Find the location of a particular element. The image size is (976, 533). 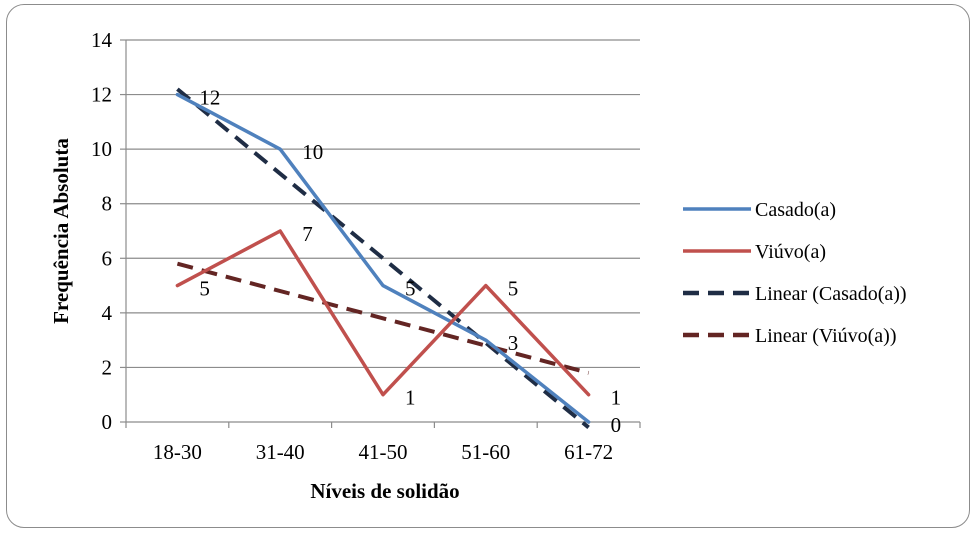

x-tick-label: 51-60 is located at coordinates (485, 452).